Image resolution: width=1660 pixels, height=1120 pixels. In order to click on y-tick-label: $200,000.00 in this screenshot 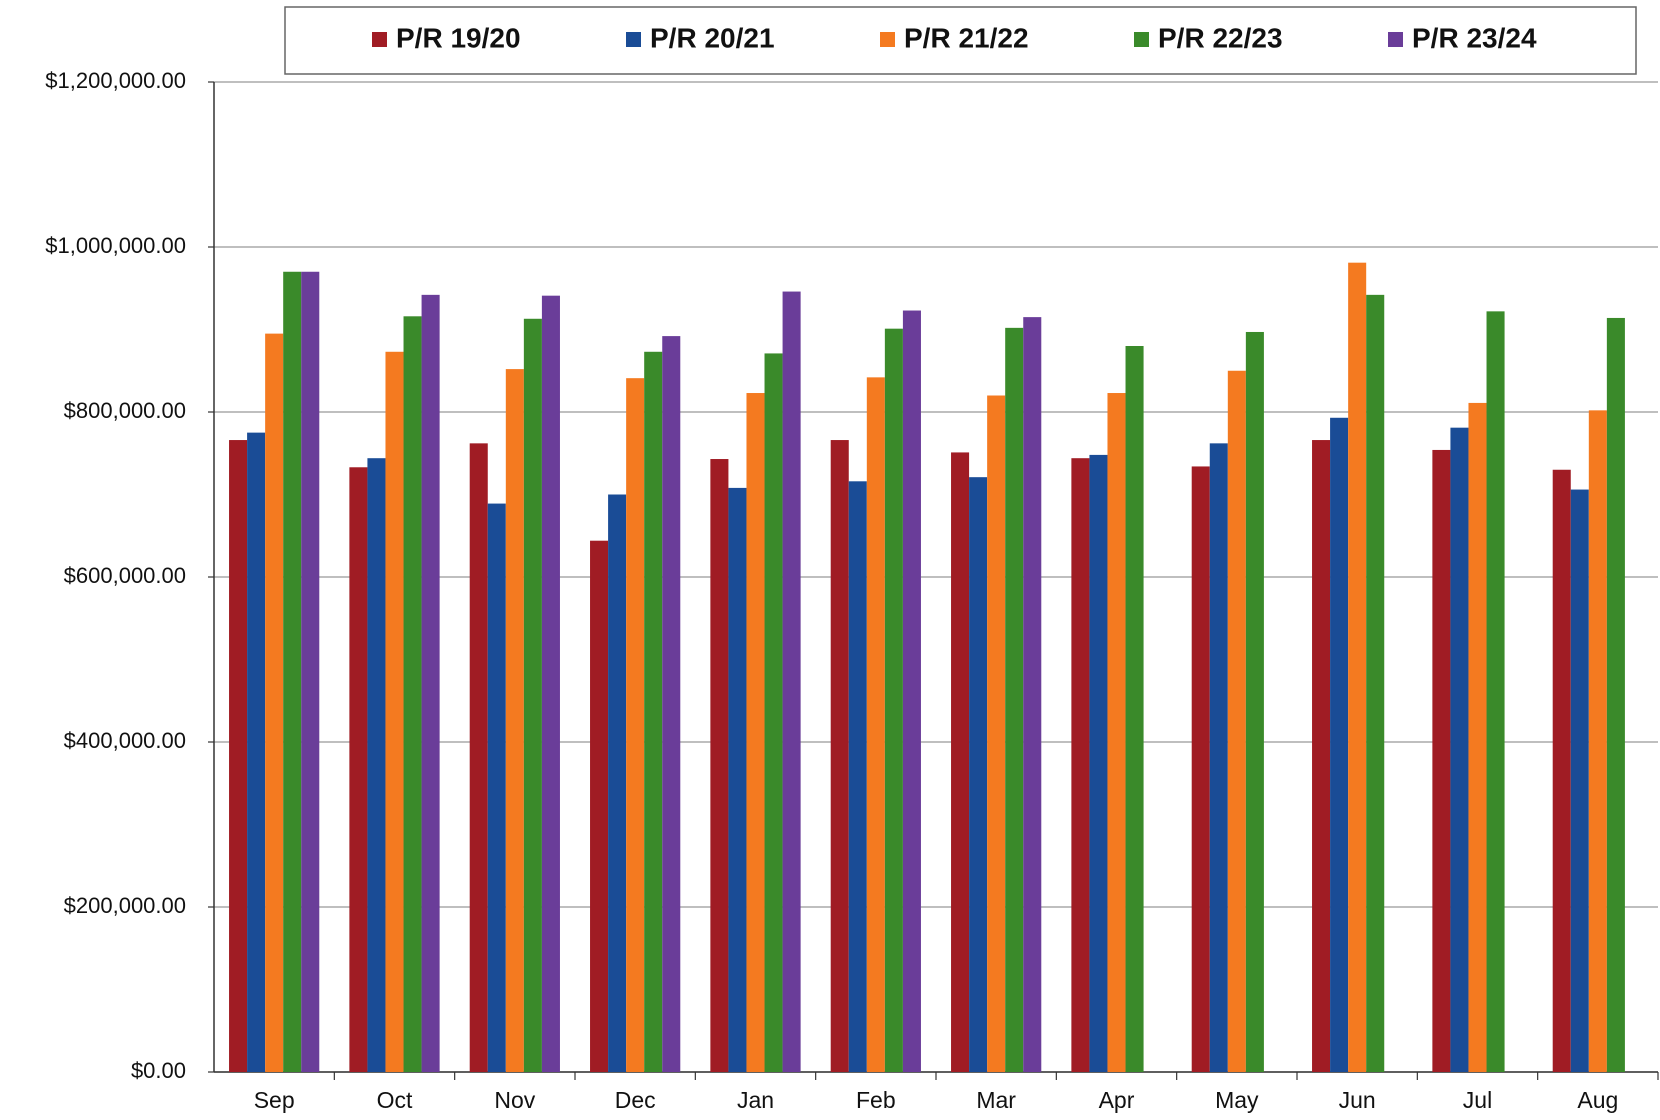, I will do `click(125, 905)`.